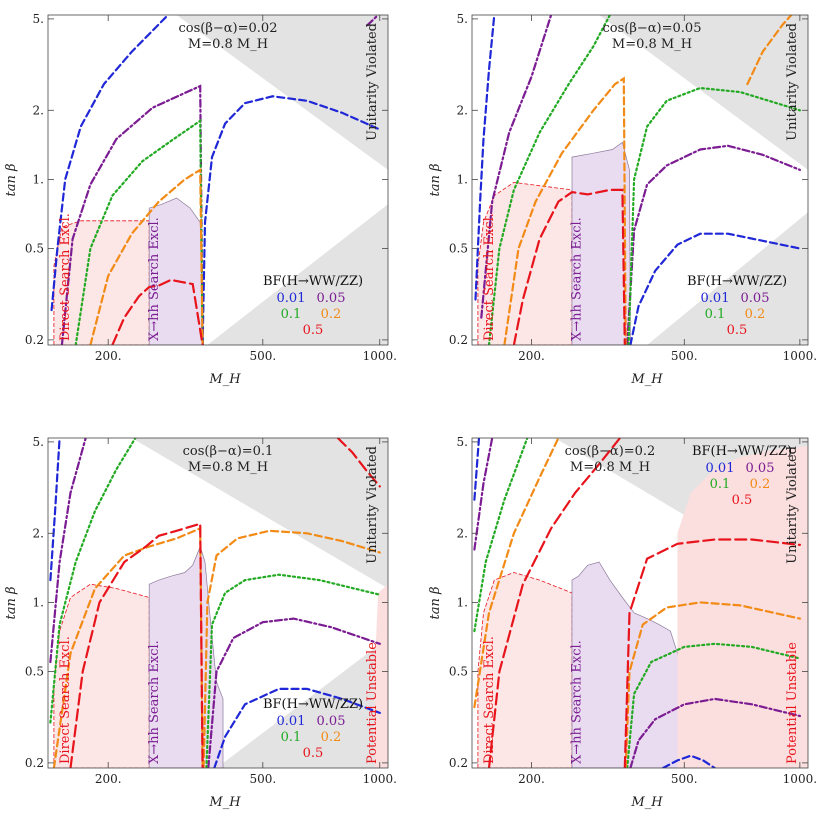  Describe the element at coordinates (228, 451) in the screenshot. I see `chart-title: cos(β−α)=0.1` at that location.